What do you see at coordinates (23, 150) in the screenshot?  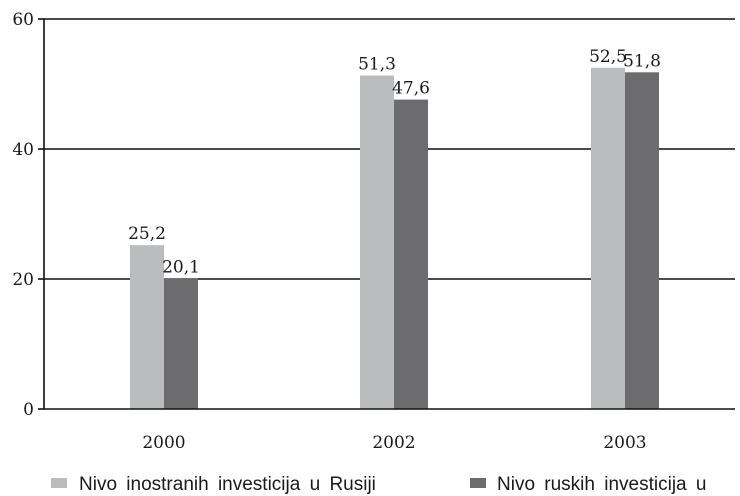 I see `y-tick-label: 40` at bounding box center [23, 150].